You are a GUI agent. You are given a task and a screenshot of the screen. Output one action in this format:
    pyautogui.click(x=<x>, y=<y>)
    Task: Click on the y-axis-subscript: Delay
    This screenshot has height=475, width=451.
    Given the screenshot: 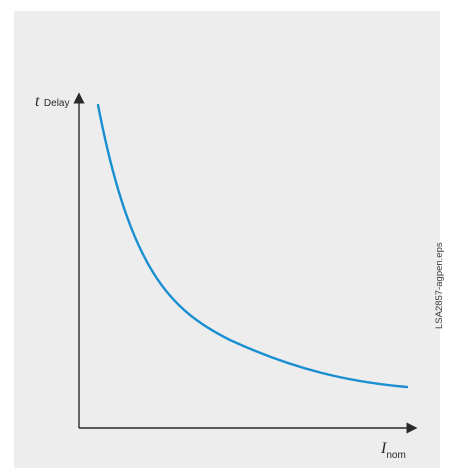 What is the action you would take?
    pyautogui.click(x=56, y=103)
    